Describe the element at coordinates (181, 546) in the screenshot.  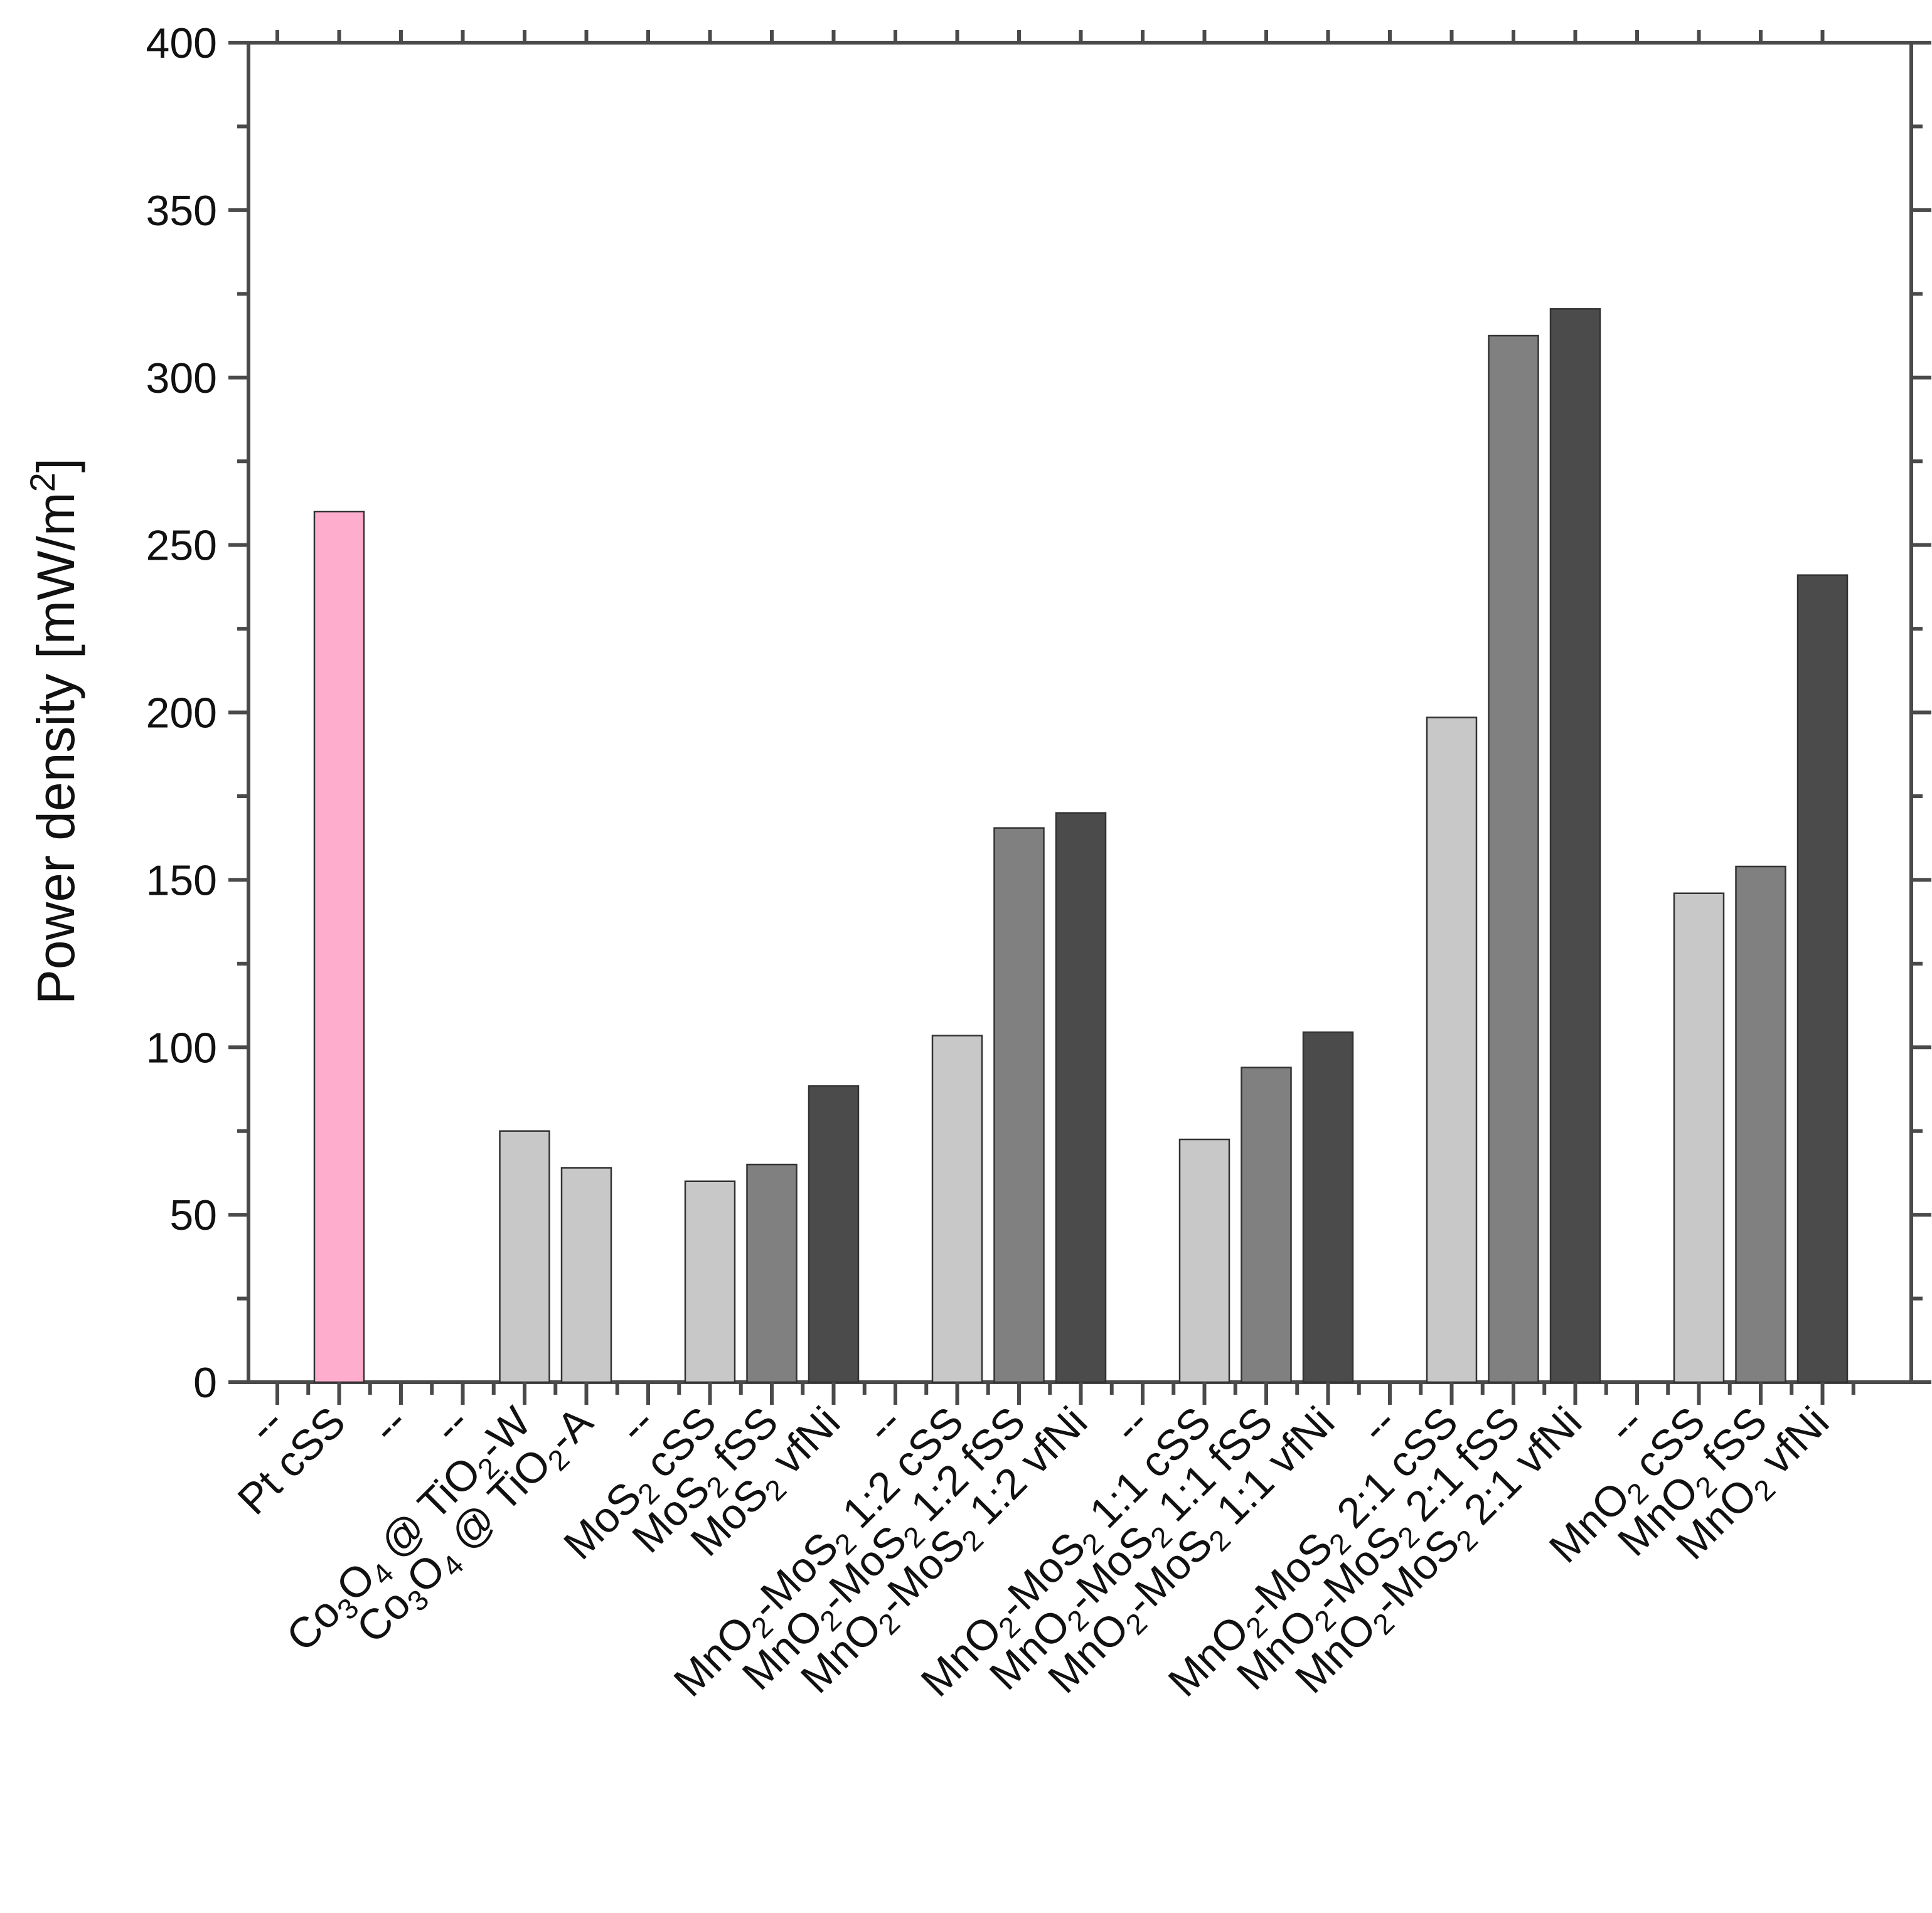
I see `y-tick-label: 250` at that location.